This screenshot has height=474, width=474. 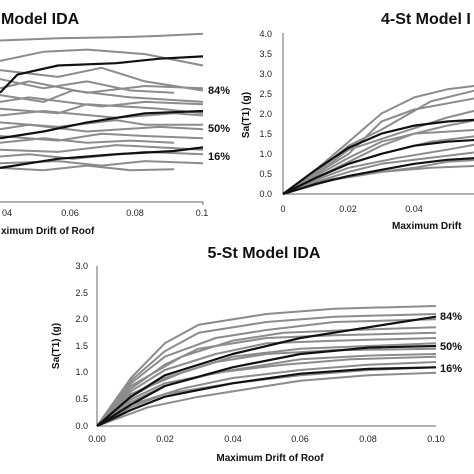 I want to click on panel-bottom-ytick: 1.0, so click(x=81, y=372).